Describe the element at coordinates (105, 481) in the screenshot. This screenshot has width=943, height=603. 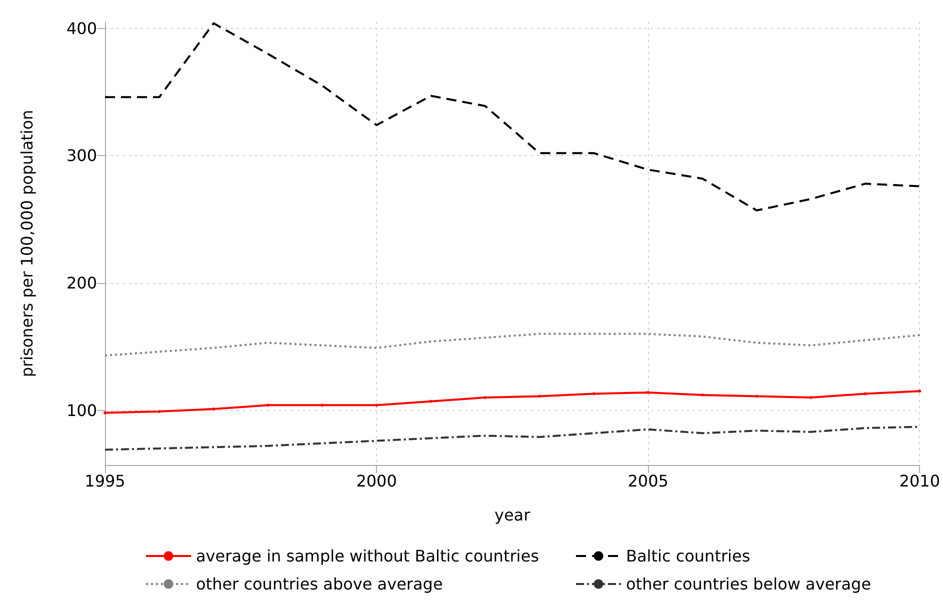
I see `x-tick-label: 1995` at that location.